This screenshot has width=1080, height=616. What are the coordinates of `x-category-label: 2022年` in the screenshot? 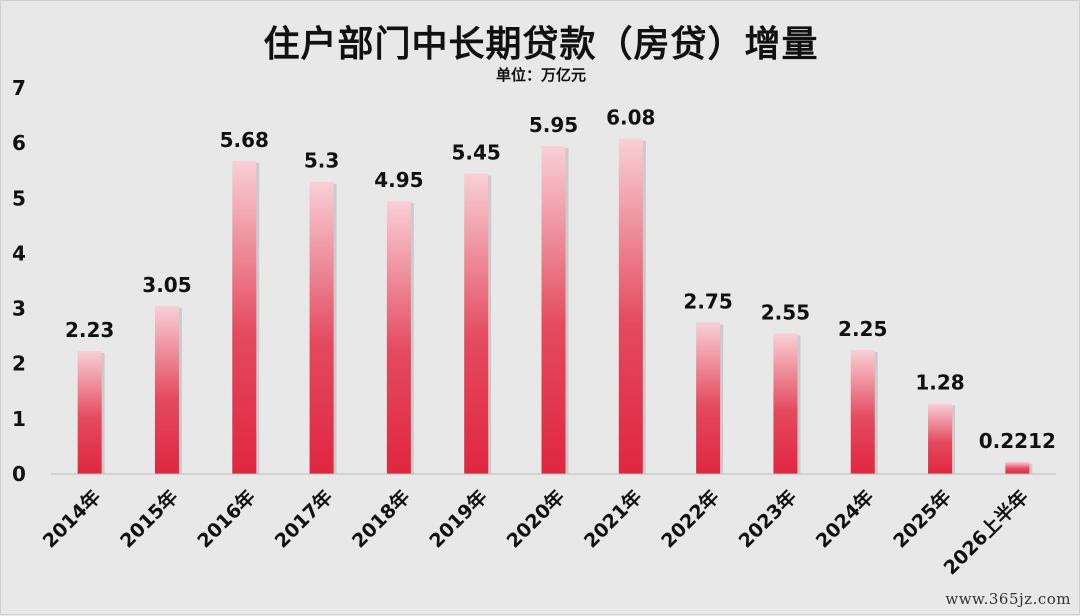 It's located at (690, 518).